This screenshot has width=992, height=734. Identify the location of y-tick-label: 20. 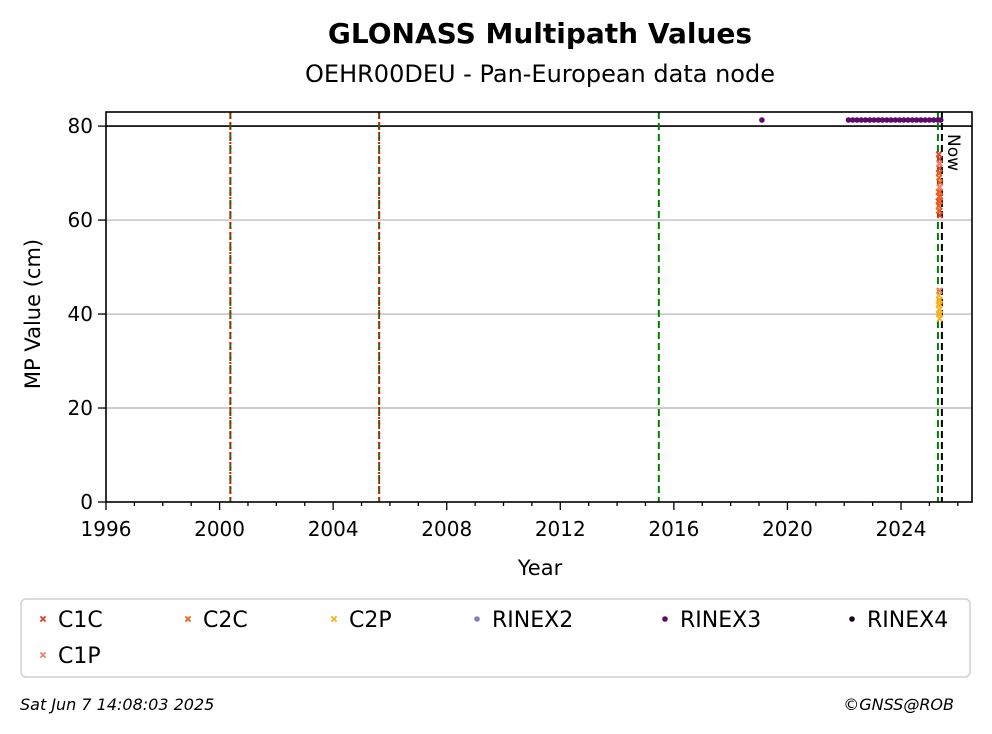
(80, 408).